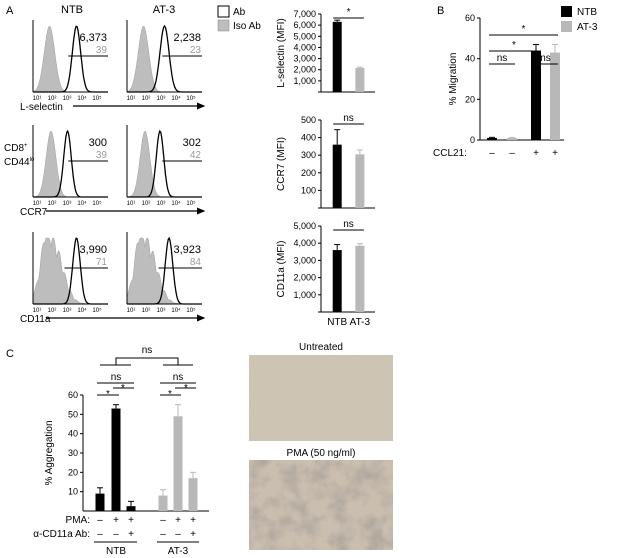 Image resolution: width=617 pixels, height=558 pixels. I want to click on legend-iso-swatch, so click(223, 25).